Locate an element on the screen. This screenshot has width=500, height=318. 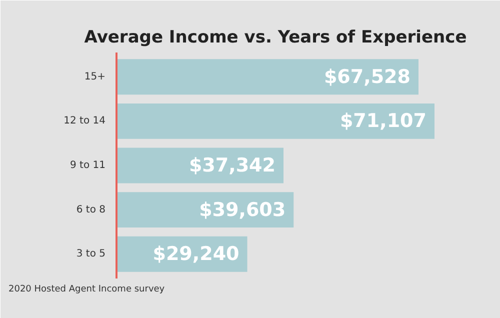
y-tick-label: 15+ is located at coordinates (95, 76).